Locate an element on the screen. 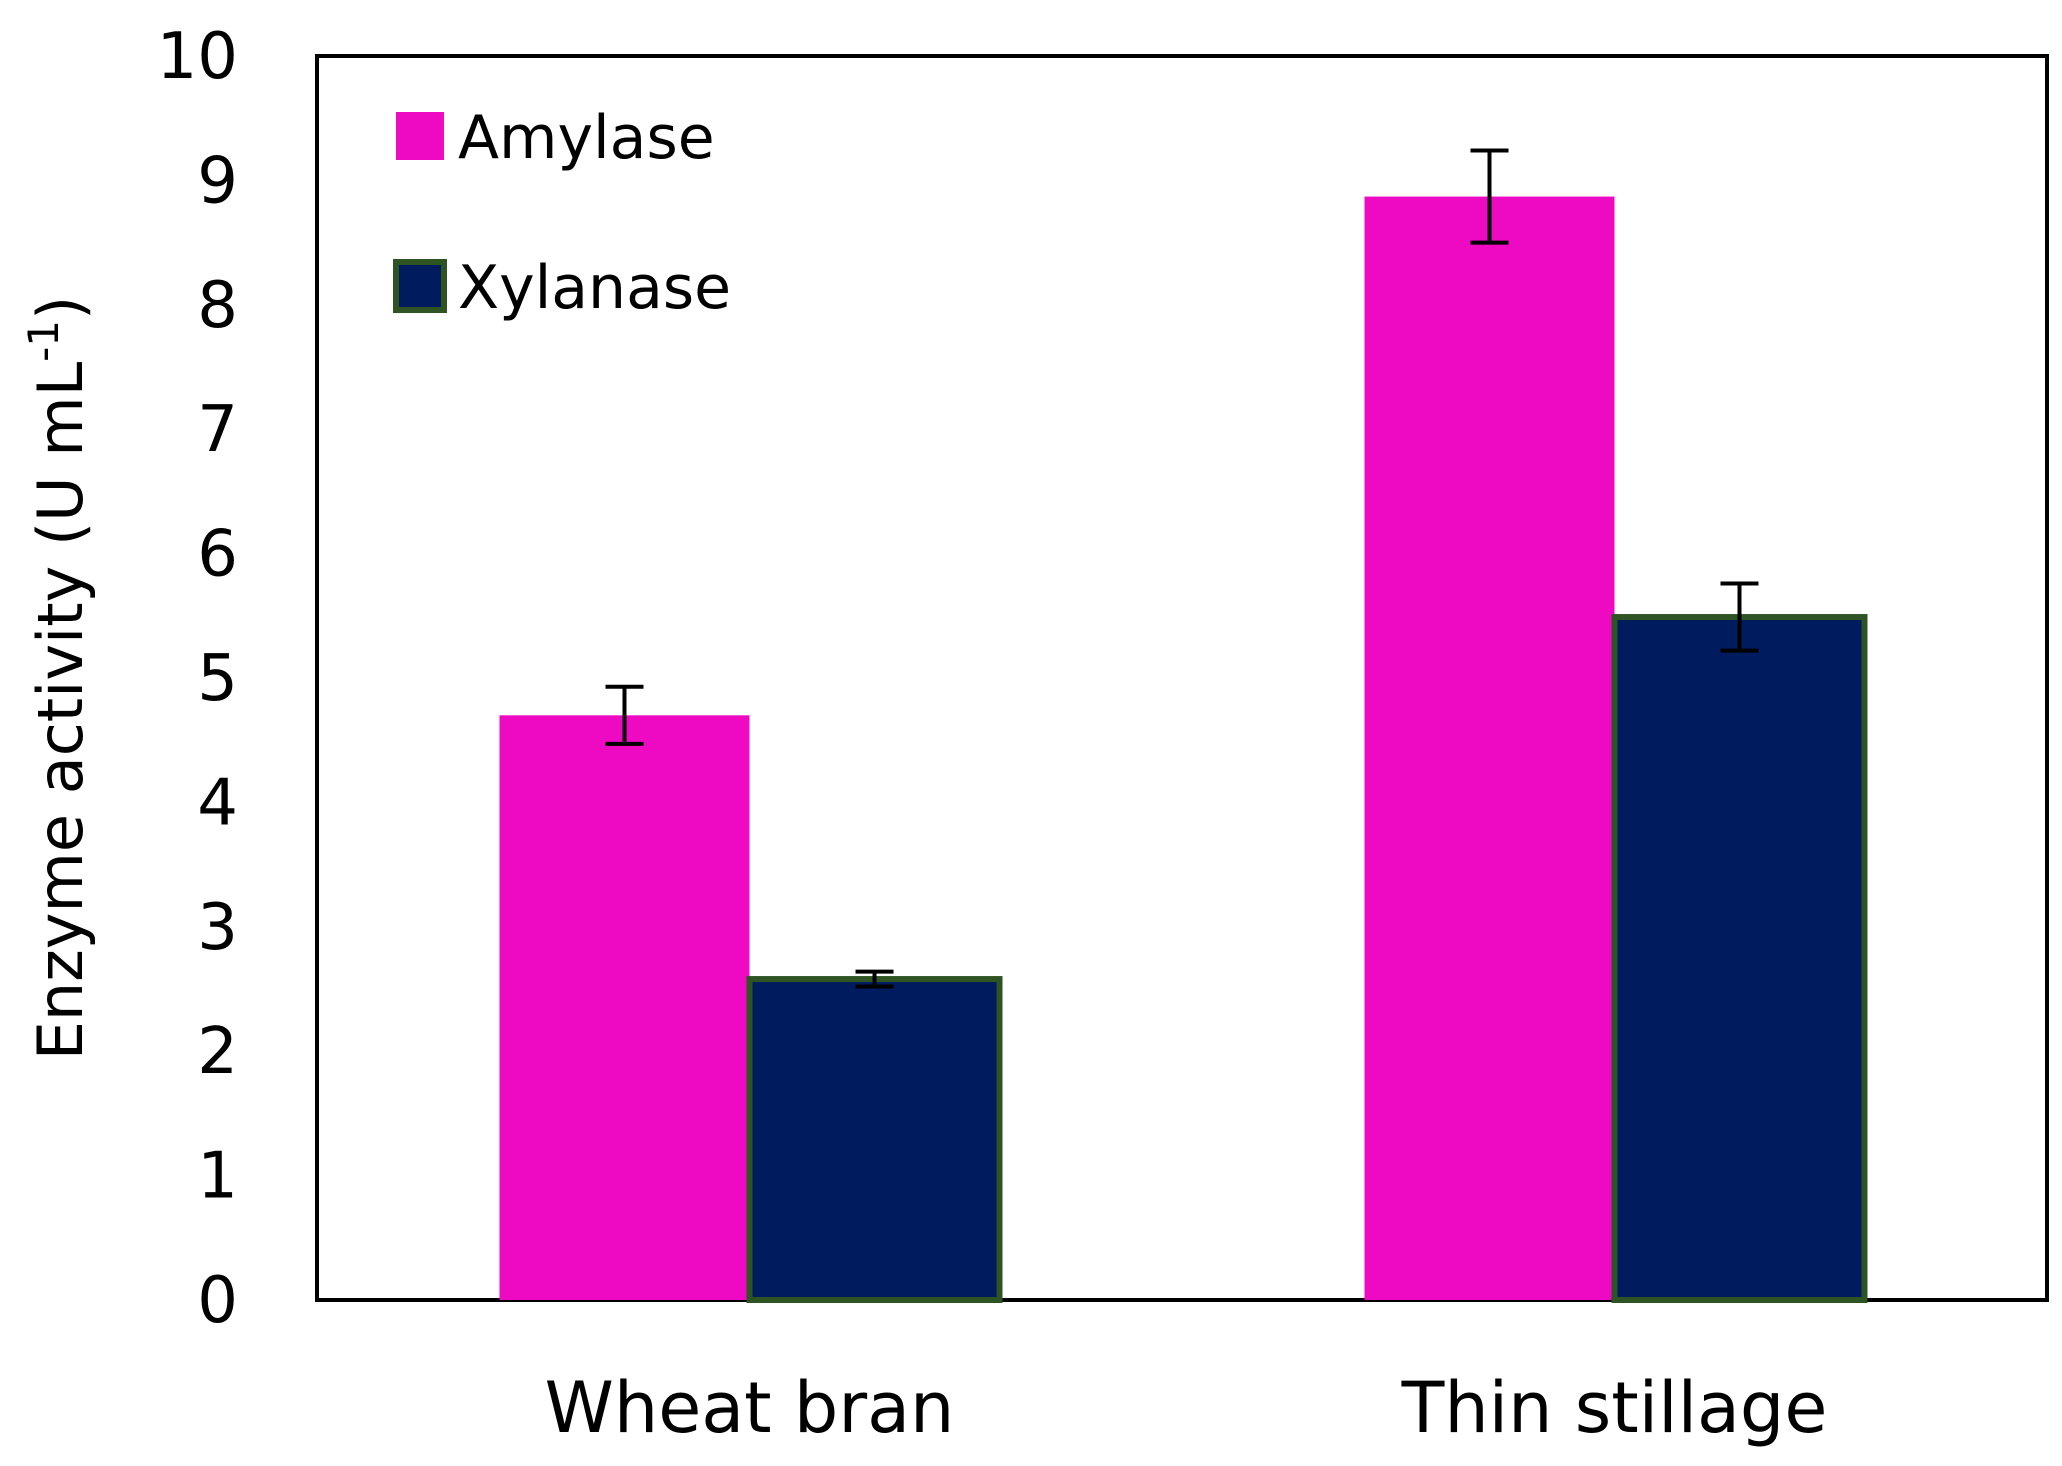  error-bar-amylase-wheat-bran is located at coordinates (624, 715).